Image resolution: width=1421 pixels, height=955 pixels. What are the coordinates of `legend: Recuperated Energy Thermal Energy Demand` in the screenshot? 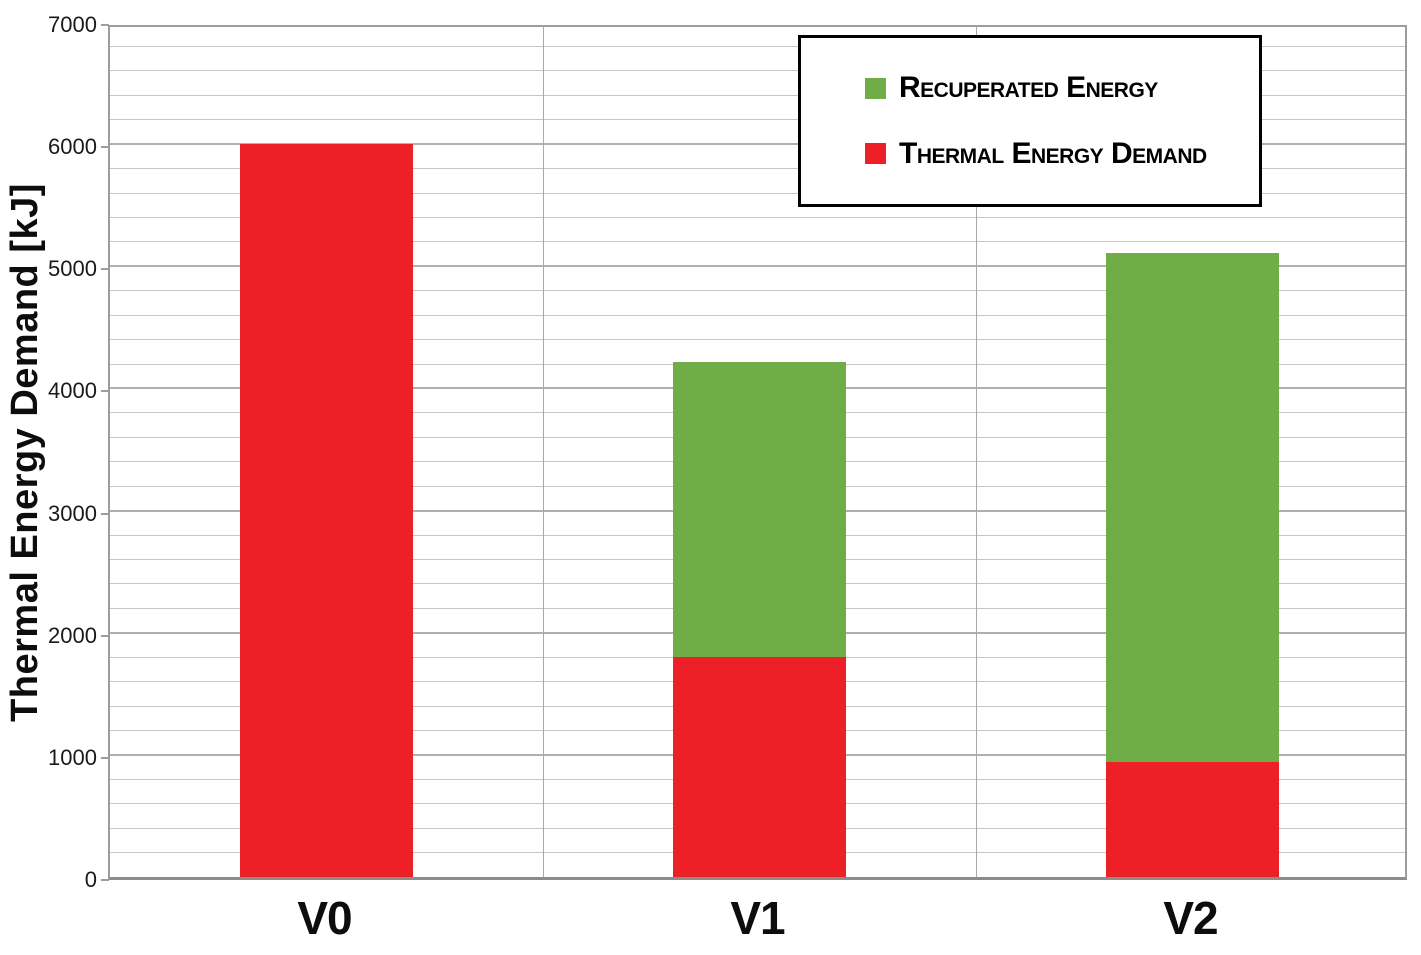 It's located at (1030, 121).